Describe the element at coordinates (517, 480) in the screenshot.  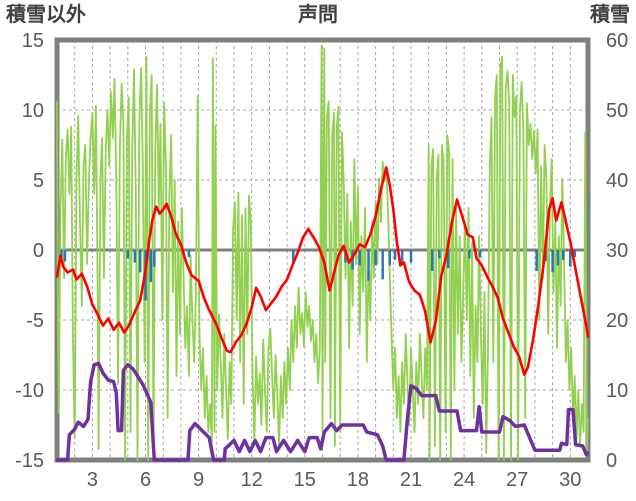
I see `x-axis-tick-label: 27` at that location.